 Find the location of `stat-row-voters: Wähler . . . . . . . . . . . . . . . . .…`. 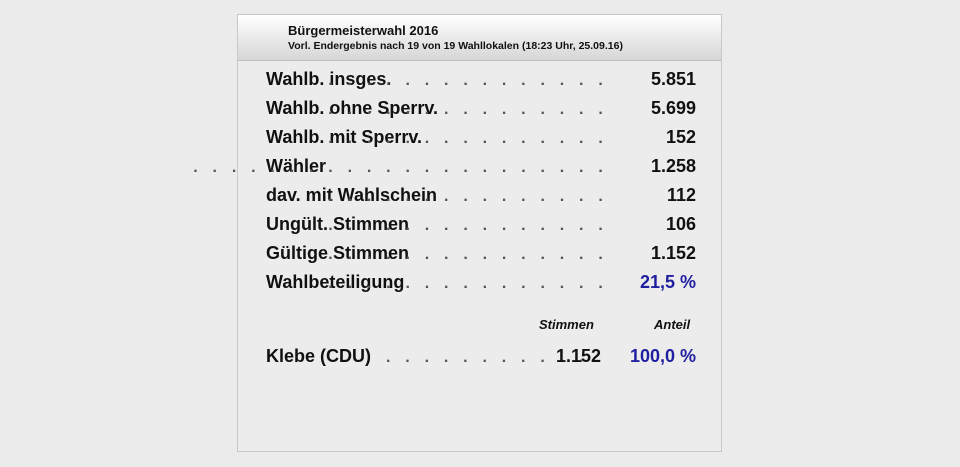

stat-row-voters: Wähler . . . . . . . . . . . . . . . . .… is located at coordinates (444, 168).